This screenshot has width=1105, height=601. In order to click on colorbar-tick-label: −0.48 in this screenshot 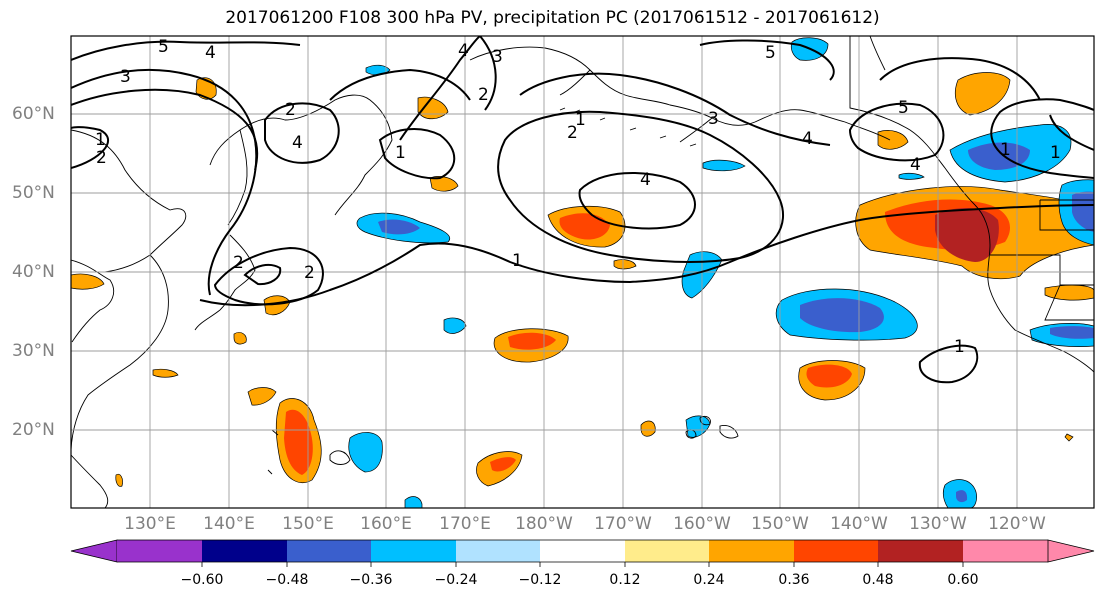, I will do `click(287, 580)`.